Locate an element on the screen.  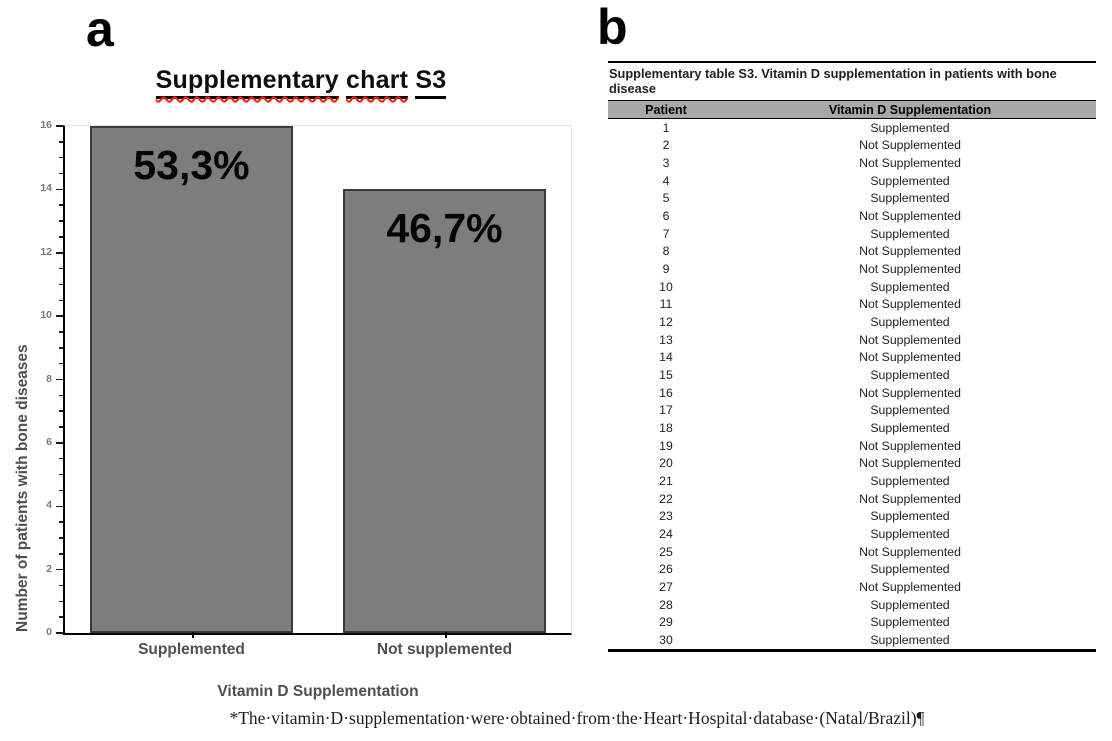
panel-b-label: b is located at coordinates (612, 27).